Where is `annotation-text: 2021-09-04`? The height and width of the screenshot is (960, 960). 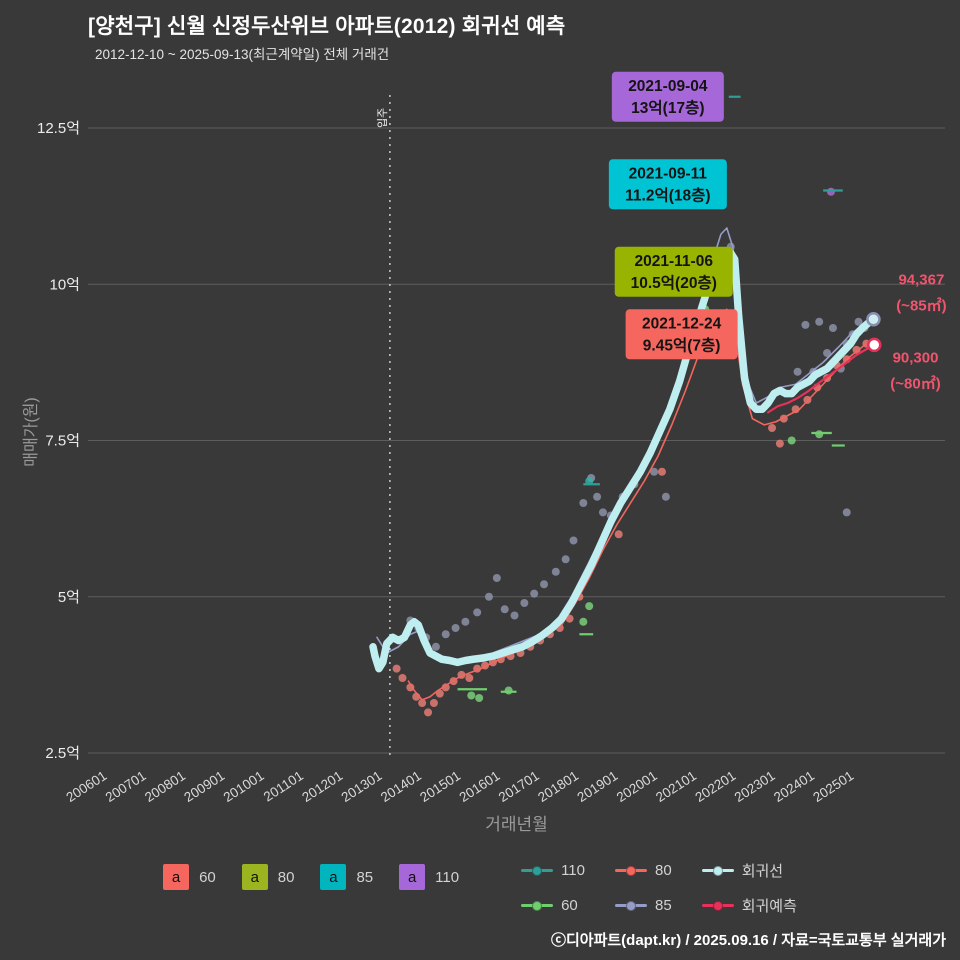 annotation-text: 2021-09-04 is located at coordinates (668, 86).